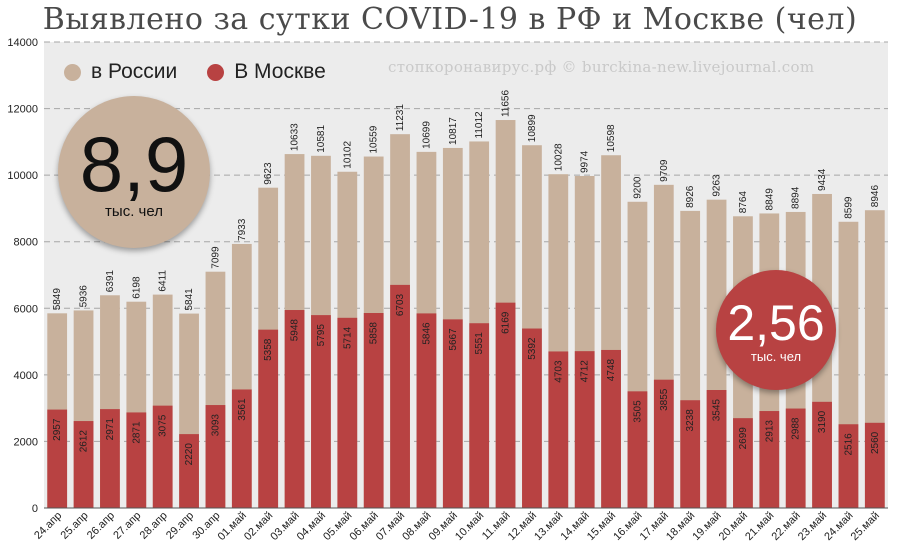  What do you see at coordinates (72, 72) in the screenshot?
I see `legend-swatch-russia` at bounding box center [72, 72].